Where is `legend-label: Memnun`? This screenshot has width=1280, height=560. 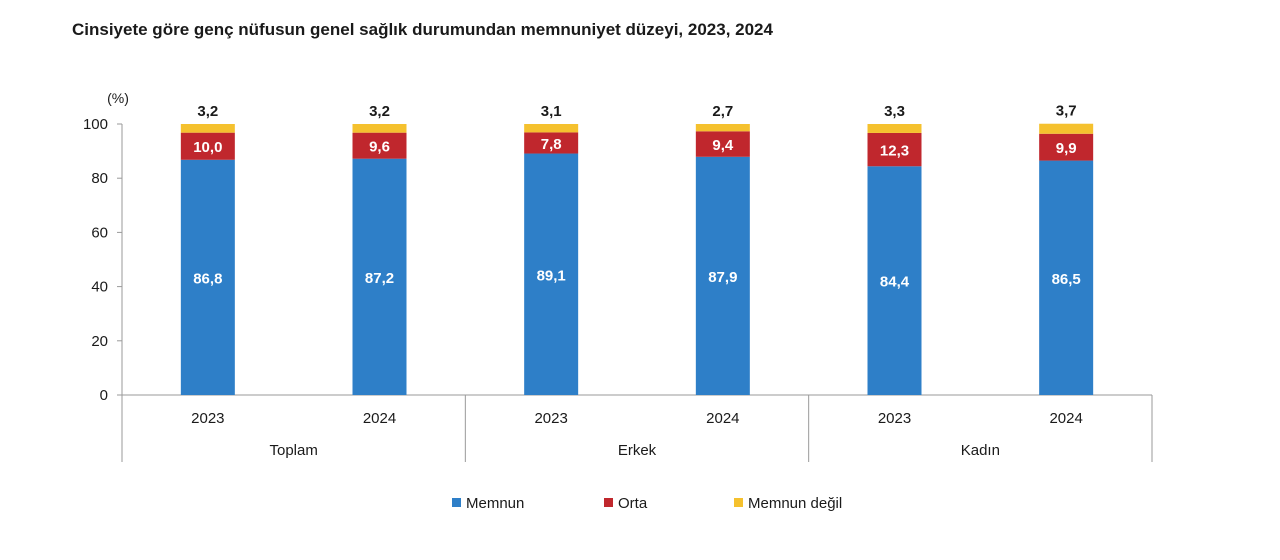 legend-label: Memnun is located at coordinates (495, 503).